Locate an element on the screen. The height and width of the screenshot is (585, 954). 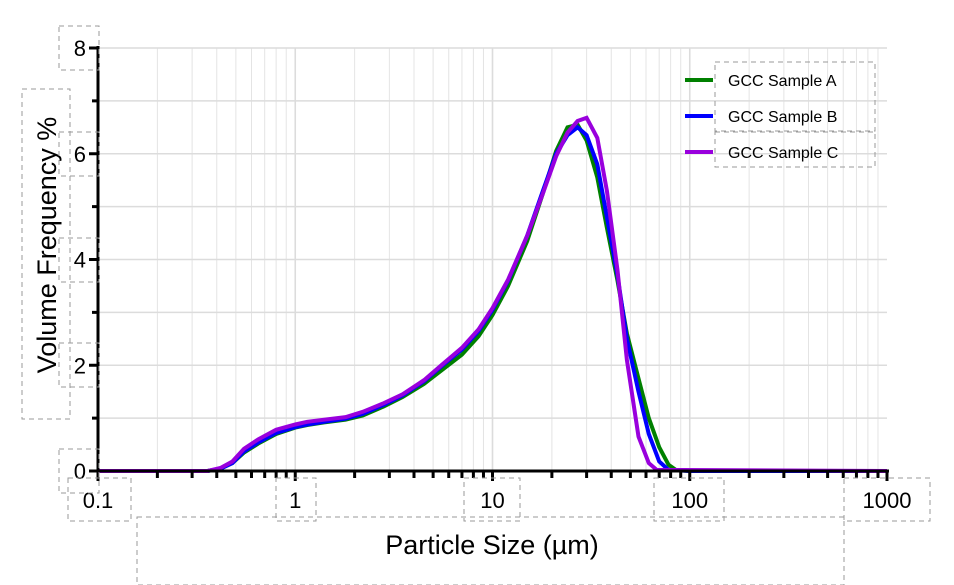
legend: GCC Sample A GCC Sample B GCC Sample C is located at coordinates (761, 117).